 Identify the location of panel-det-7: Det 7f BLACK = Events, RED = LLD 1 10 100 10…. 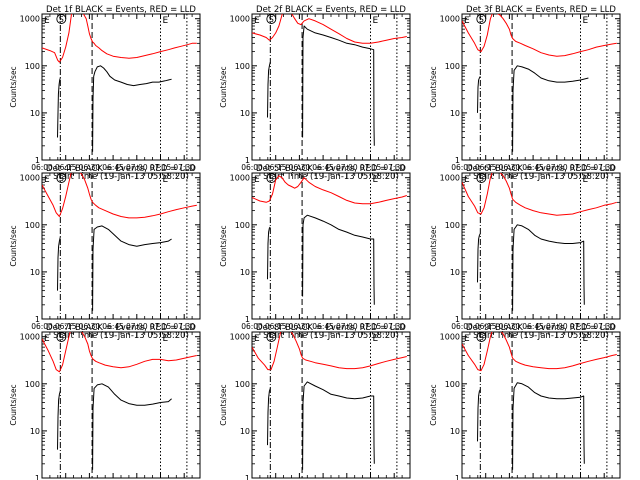
(105, 401).